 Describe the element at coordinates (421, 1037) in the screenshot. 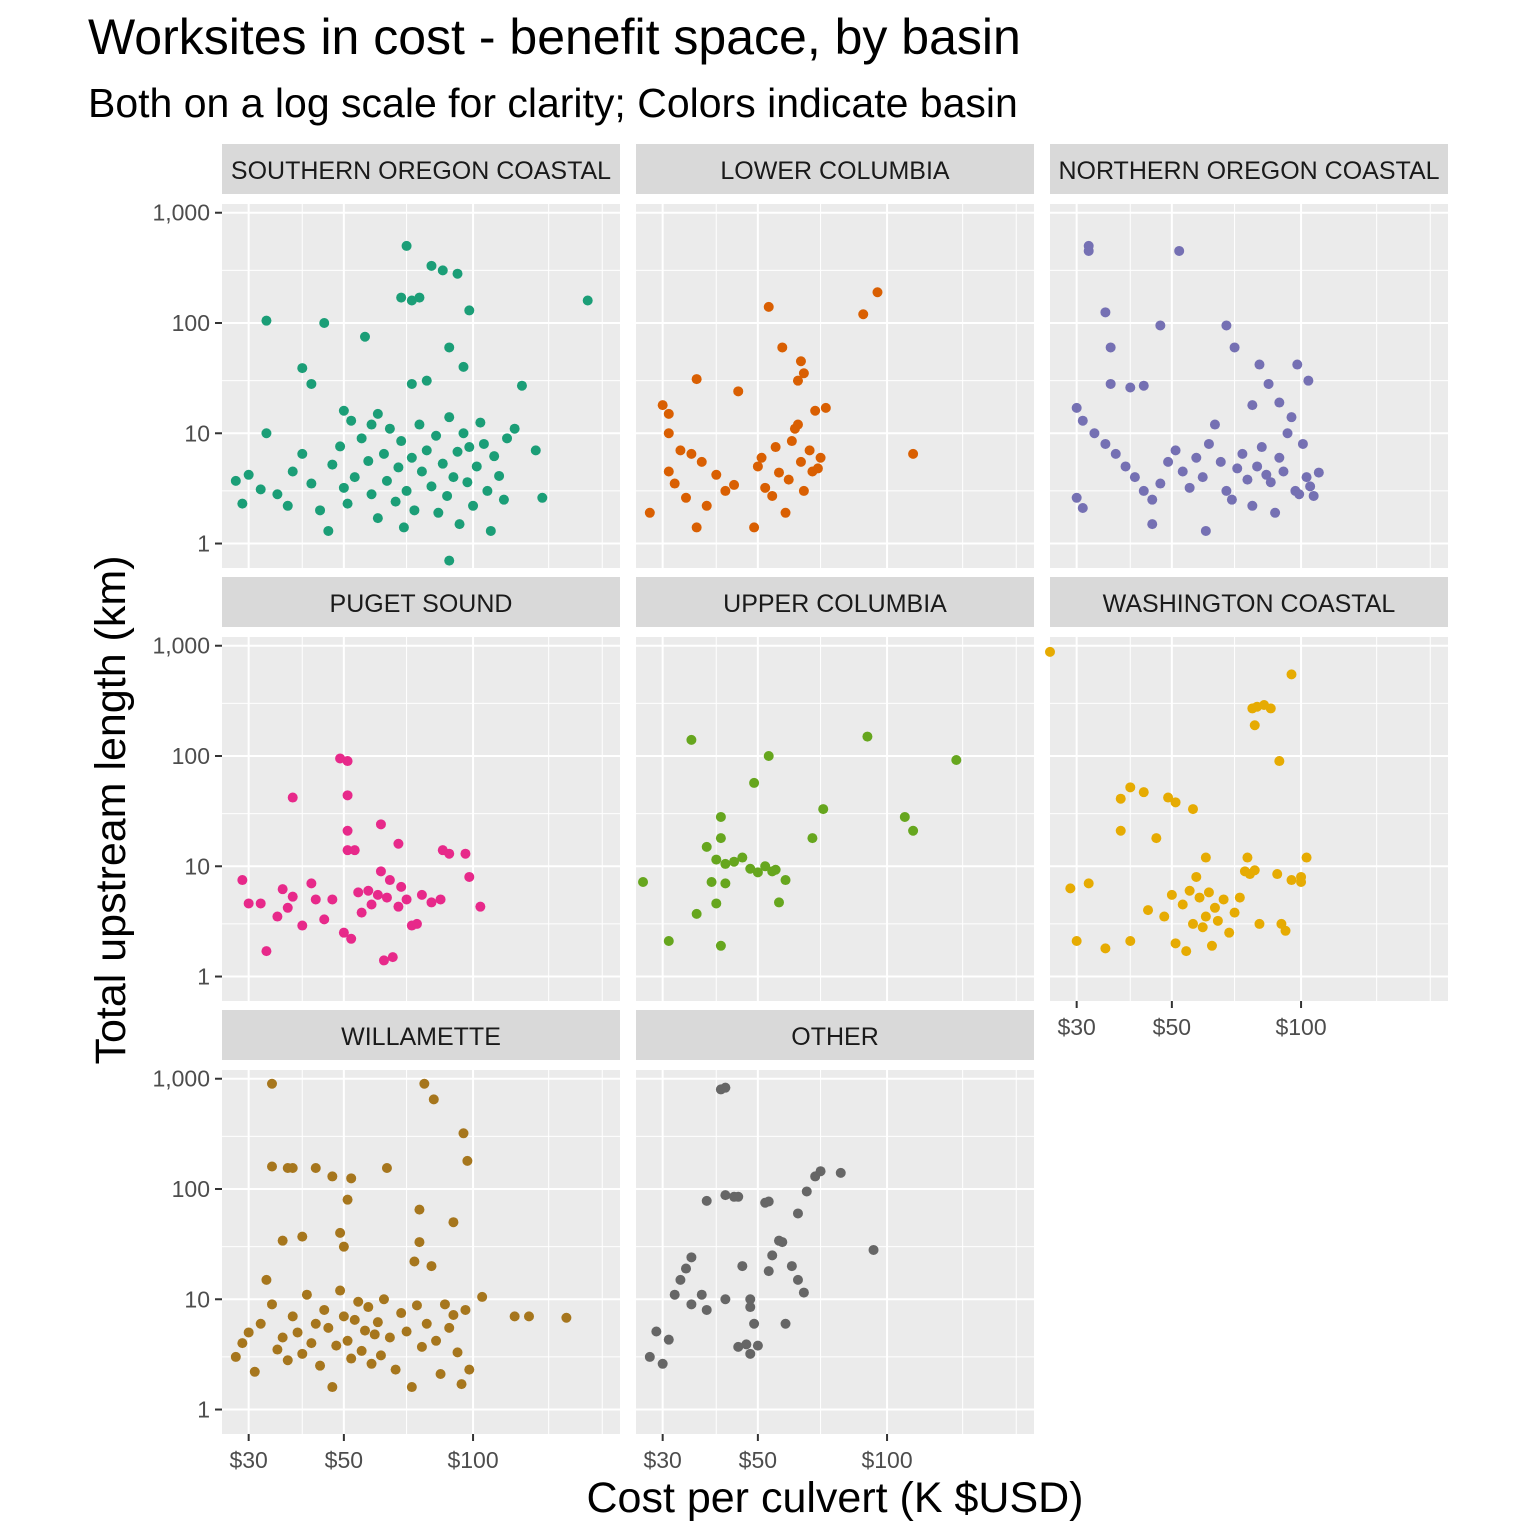

I see `facet-strip-label: WILLAMETTE` at that location.